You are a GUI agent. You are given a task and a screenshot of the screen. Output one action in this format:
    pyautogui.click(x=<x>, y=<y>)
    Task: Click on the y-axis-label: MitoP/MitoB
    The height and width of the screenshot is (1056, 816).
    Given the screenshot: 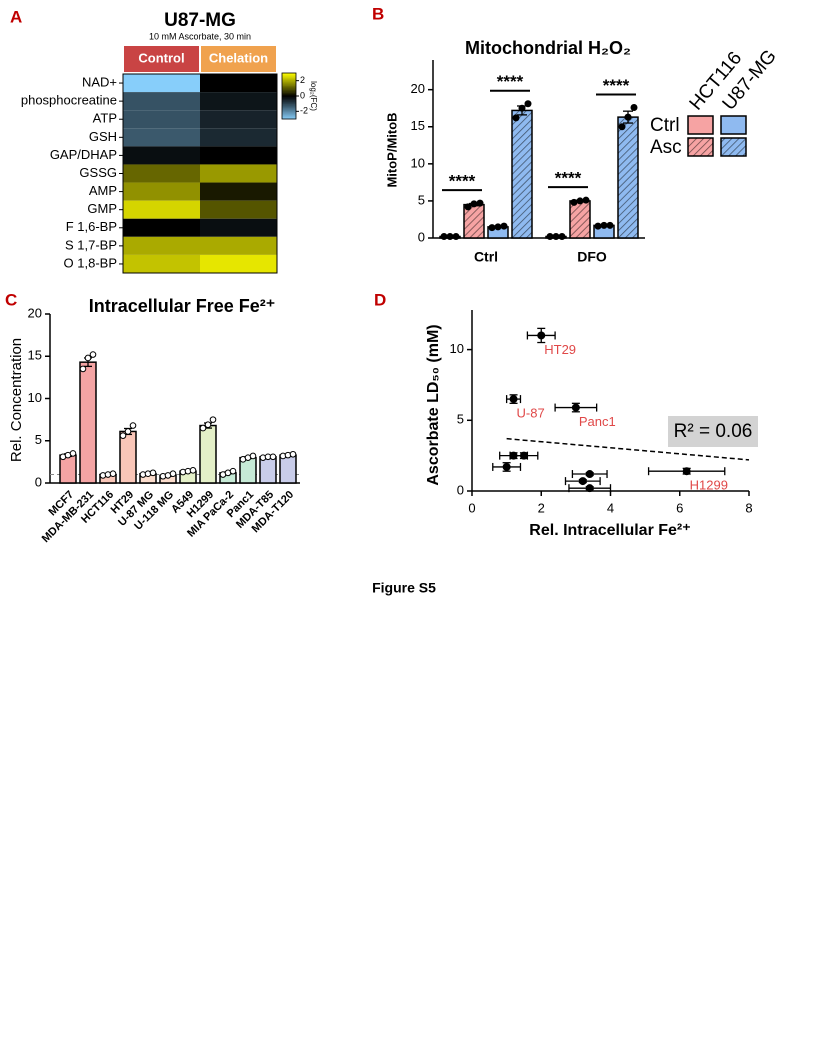 What is the action you would take?
    pyautogui.click(x=391, y=149)
    